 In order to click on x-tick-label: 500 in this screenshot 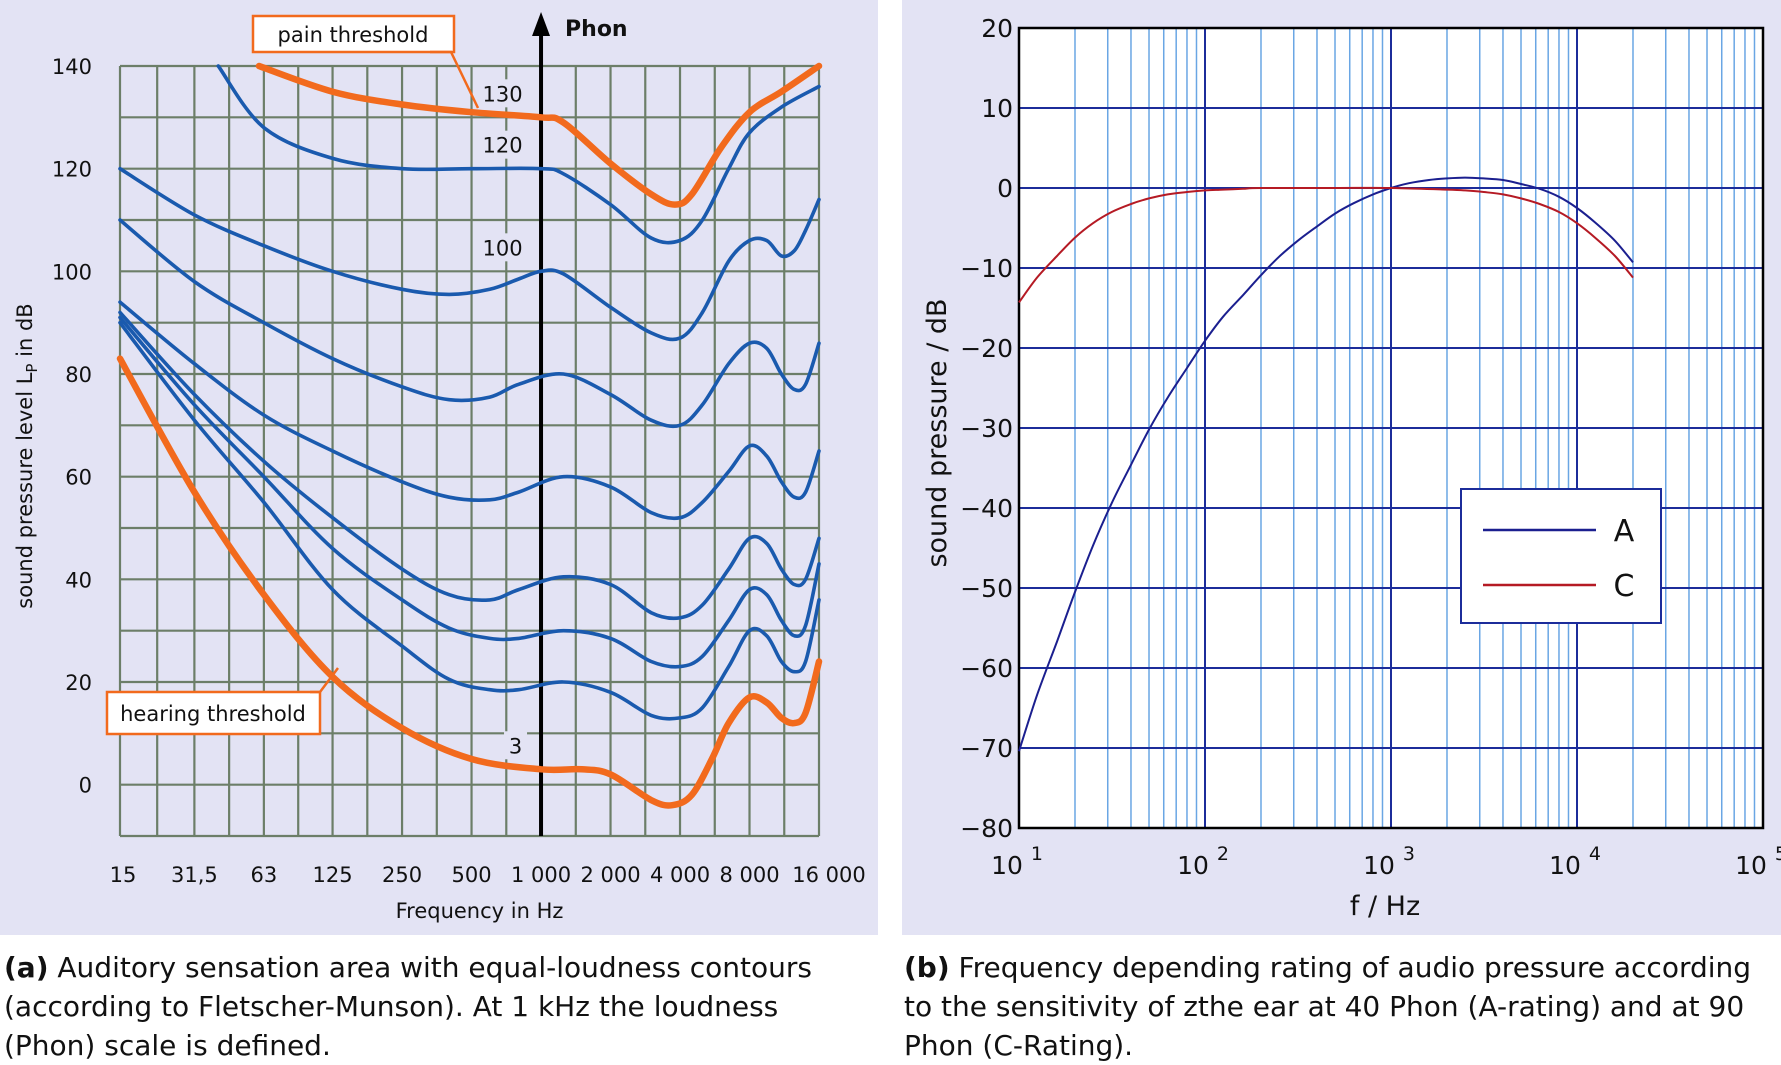, I will do `click(471, 875)`.